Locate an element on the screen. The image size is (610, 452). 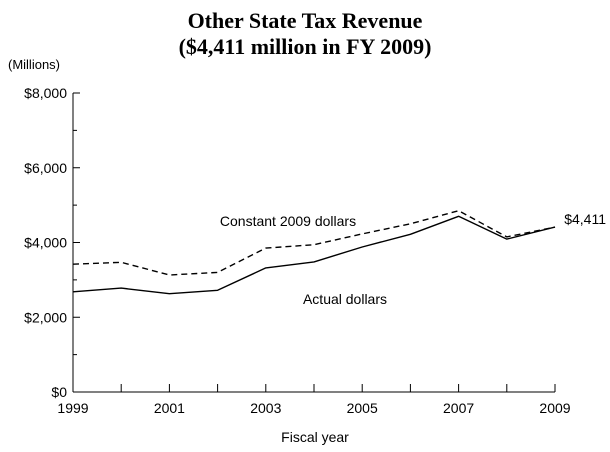
x-tick-label: 1999 is located at coordinates (72, 408).